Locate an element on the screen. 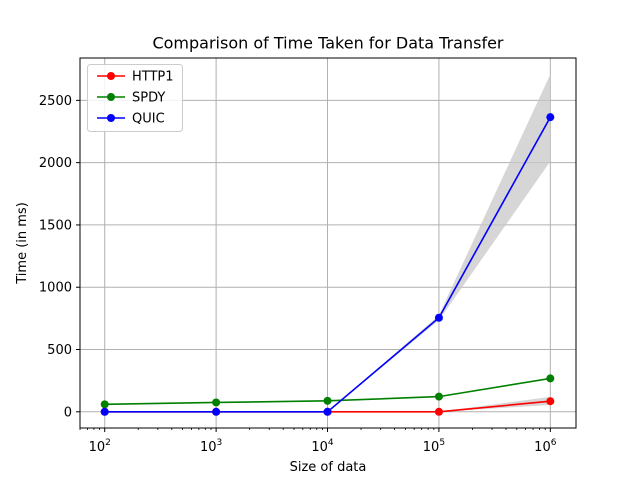 Image resolution: width=640 pixels, height=484 pixels. x-tick-label: 10⁶ is located at coordinates (545, 446).